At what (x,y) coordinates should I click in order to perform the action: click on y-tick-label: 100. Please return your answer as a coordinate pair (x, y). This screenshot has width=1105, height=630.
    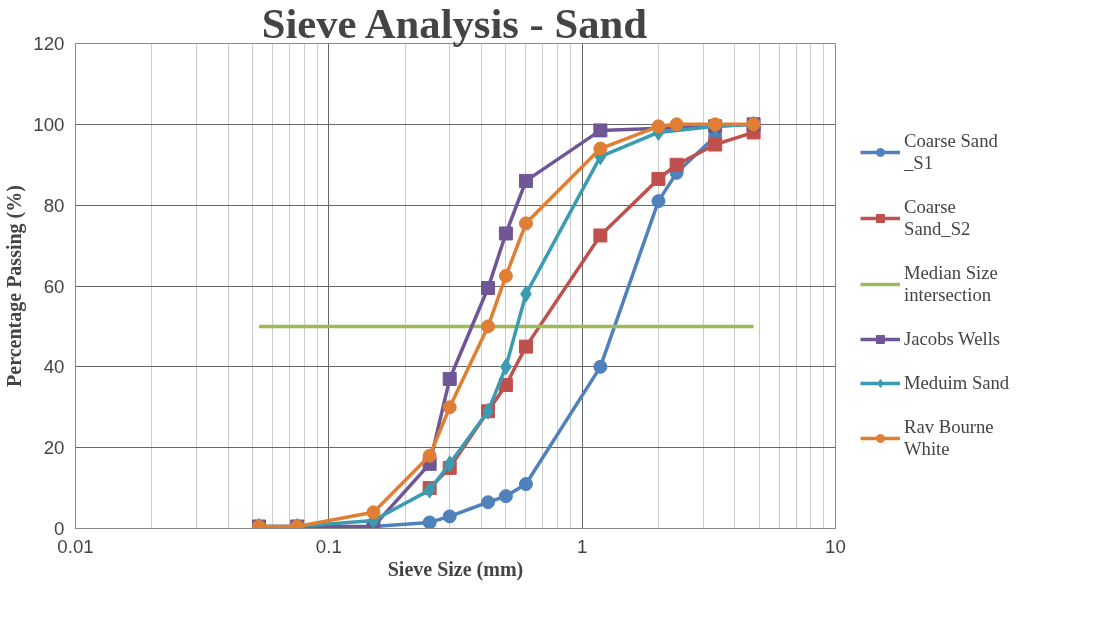
    Looking at the image, I should click on (49, 124).